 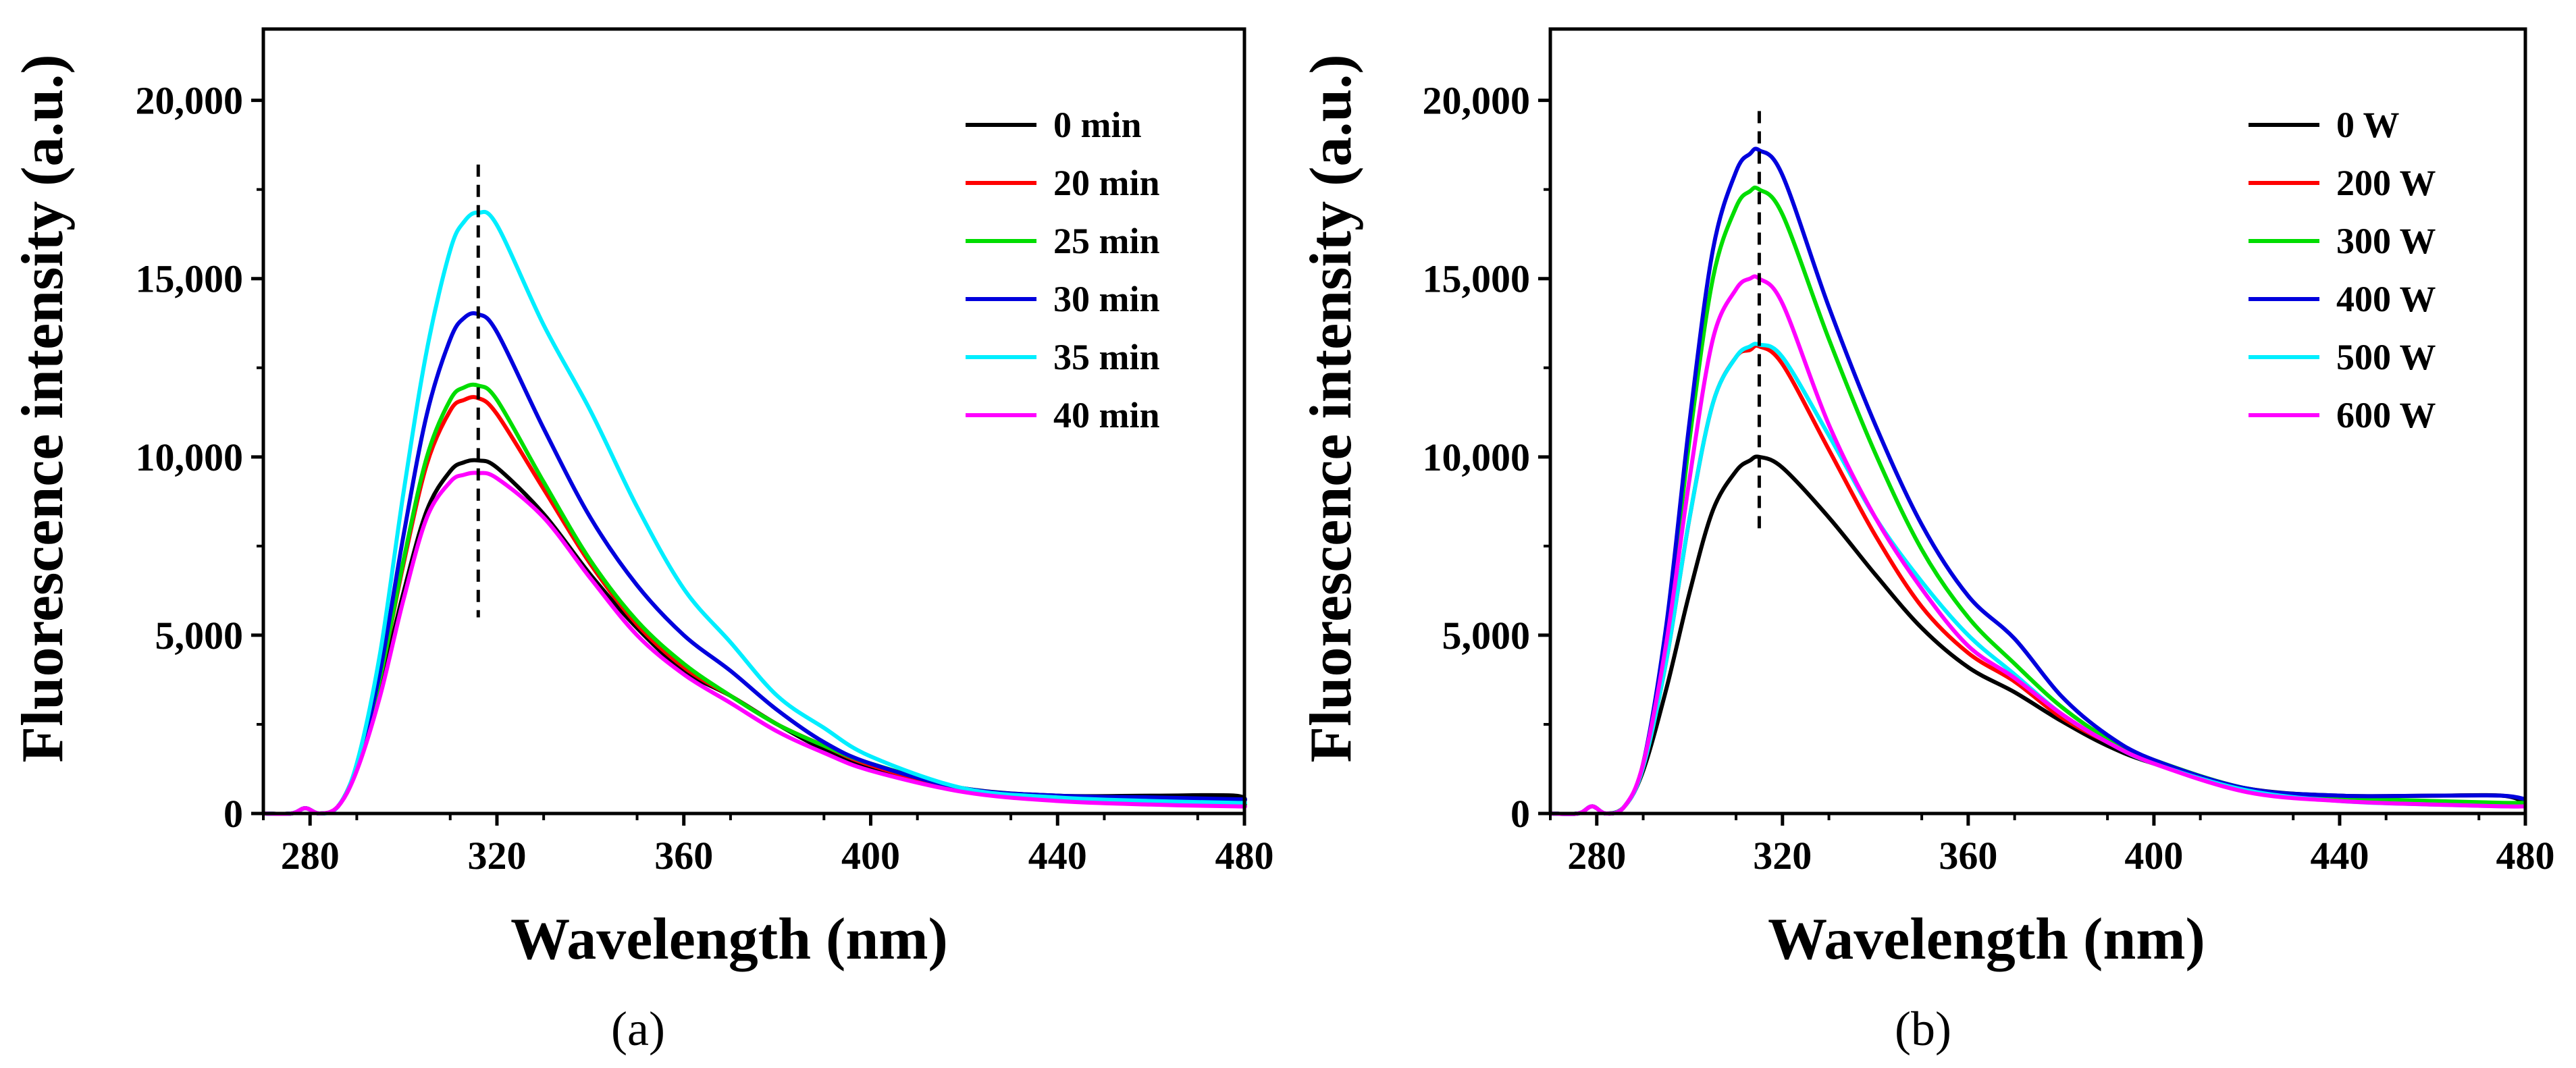 What do you see at coordinates (870, 856) in the screenshot?
I see `panel-a-xtick-label-3: 400` at bounding box center [870, 856].